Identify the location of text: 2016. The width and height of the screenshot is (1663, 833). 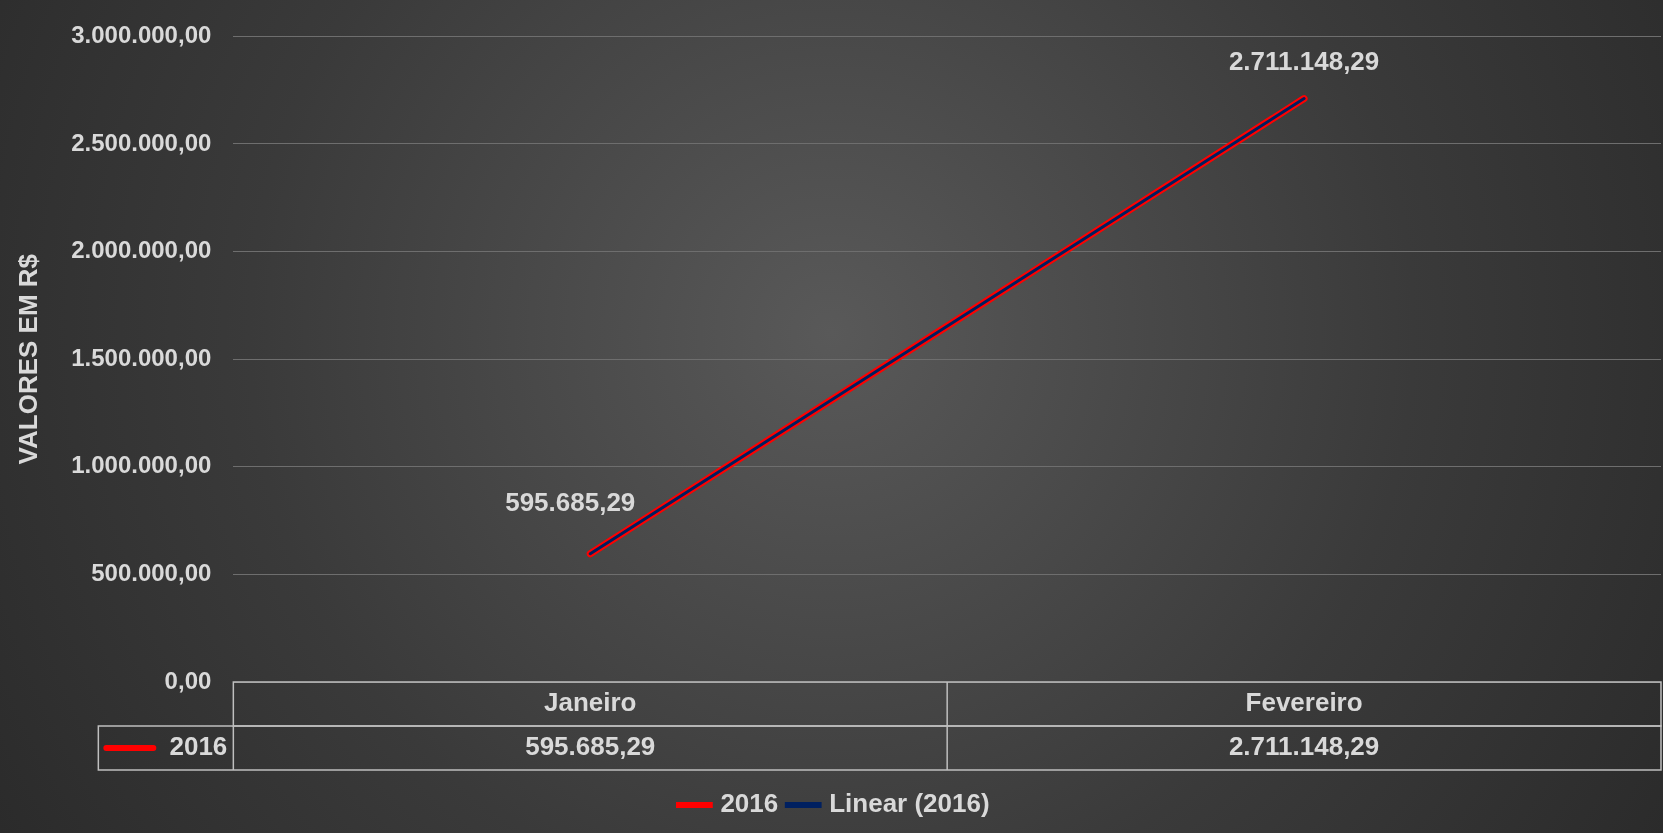
(198, 746).